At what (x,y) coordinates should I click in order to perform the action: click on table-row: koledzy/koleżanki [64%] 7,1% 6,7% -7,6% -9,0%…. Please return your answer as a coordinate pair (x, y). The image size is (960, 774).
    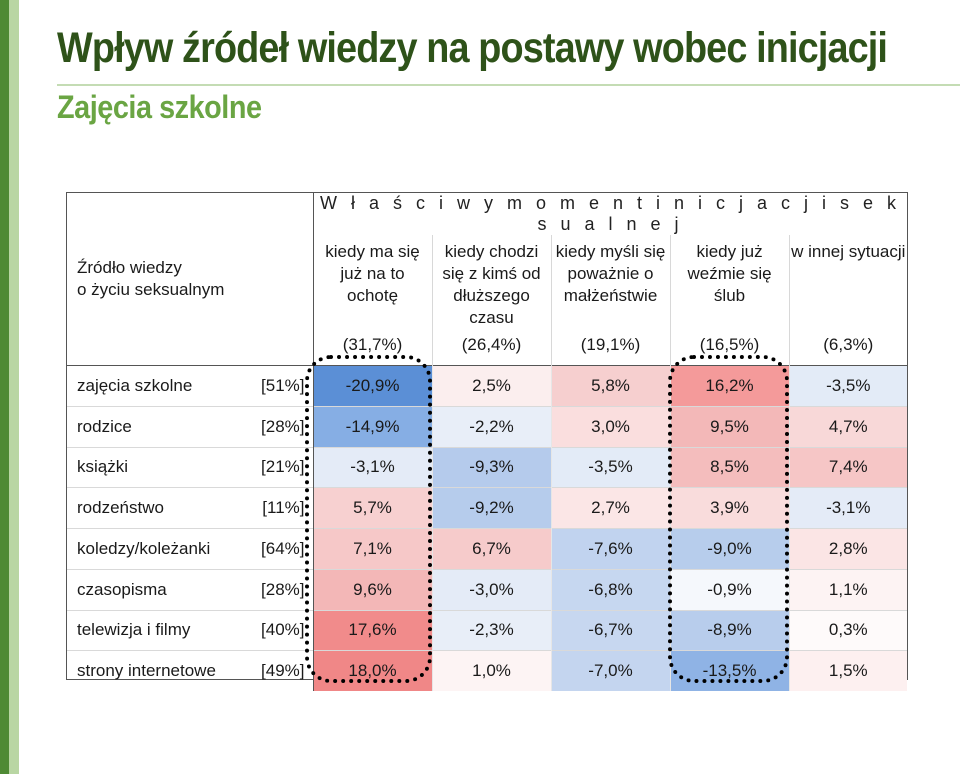
    Looking at the image, I should click on (487, 549).